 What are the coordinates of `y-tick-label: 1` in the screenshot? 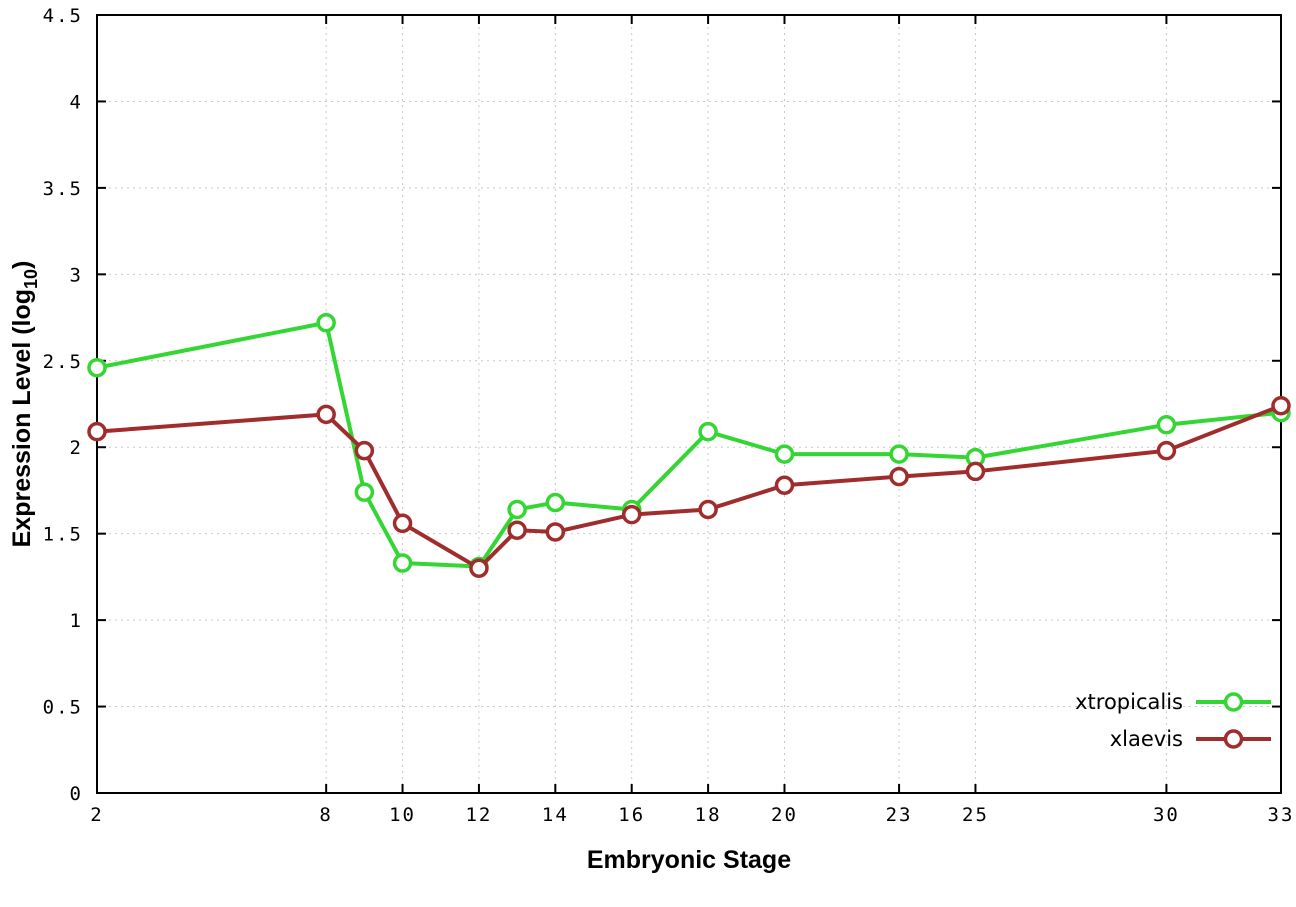 It's located at (76, 621).